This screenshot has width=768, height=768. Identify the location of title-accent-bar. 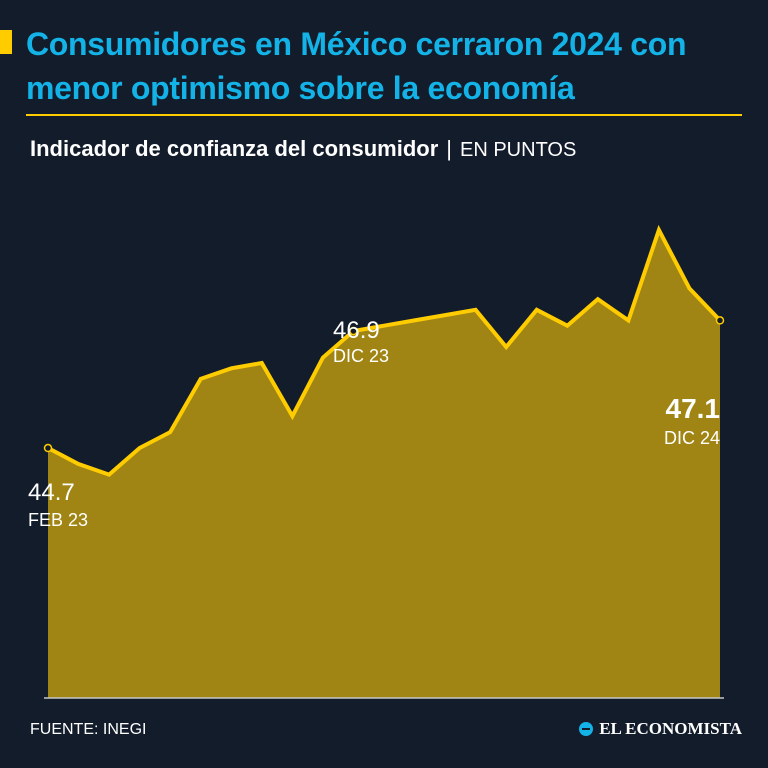
(6, 42).